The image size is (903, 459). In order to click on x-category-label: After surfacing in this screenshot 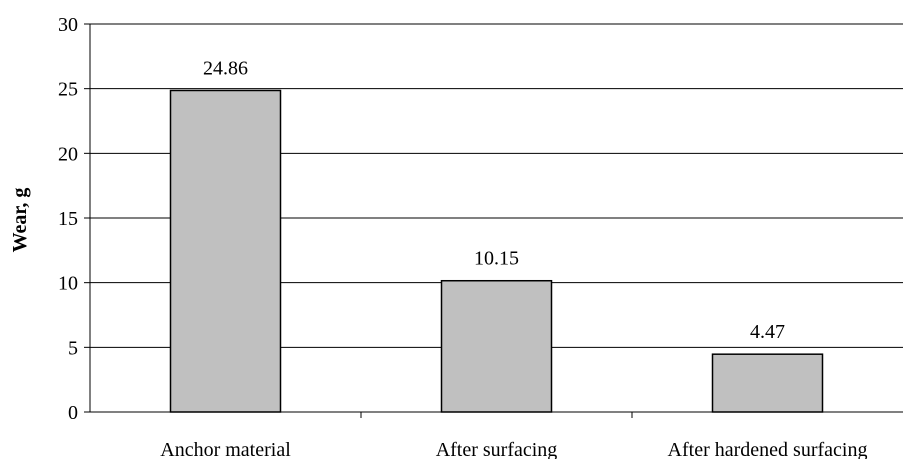, I will do `click(497, 449)`.